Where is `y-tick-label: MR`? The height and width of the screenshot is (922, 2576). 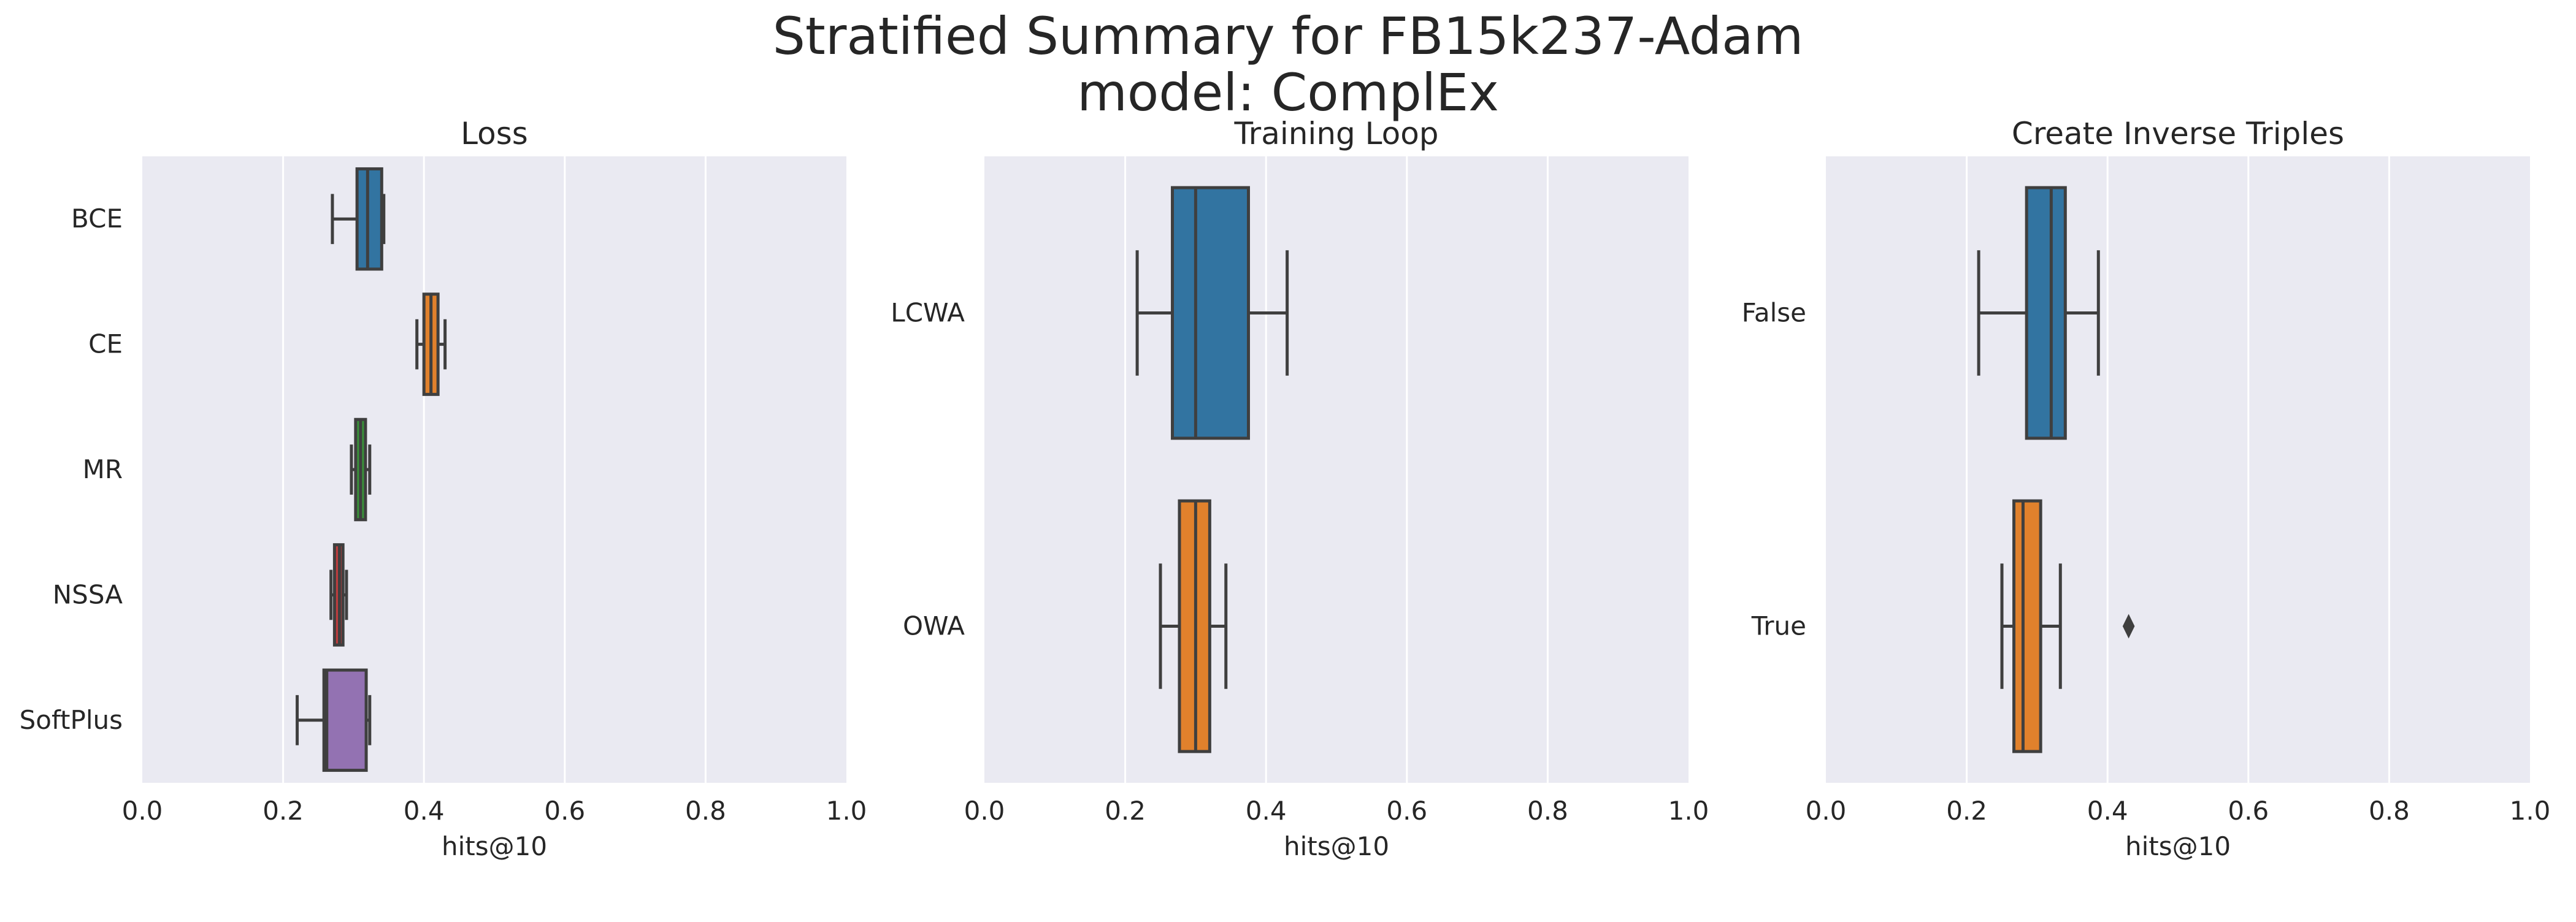 y-tick-label: MR is located at coordinates (103, 469).